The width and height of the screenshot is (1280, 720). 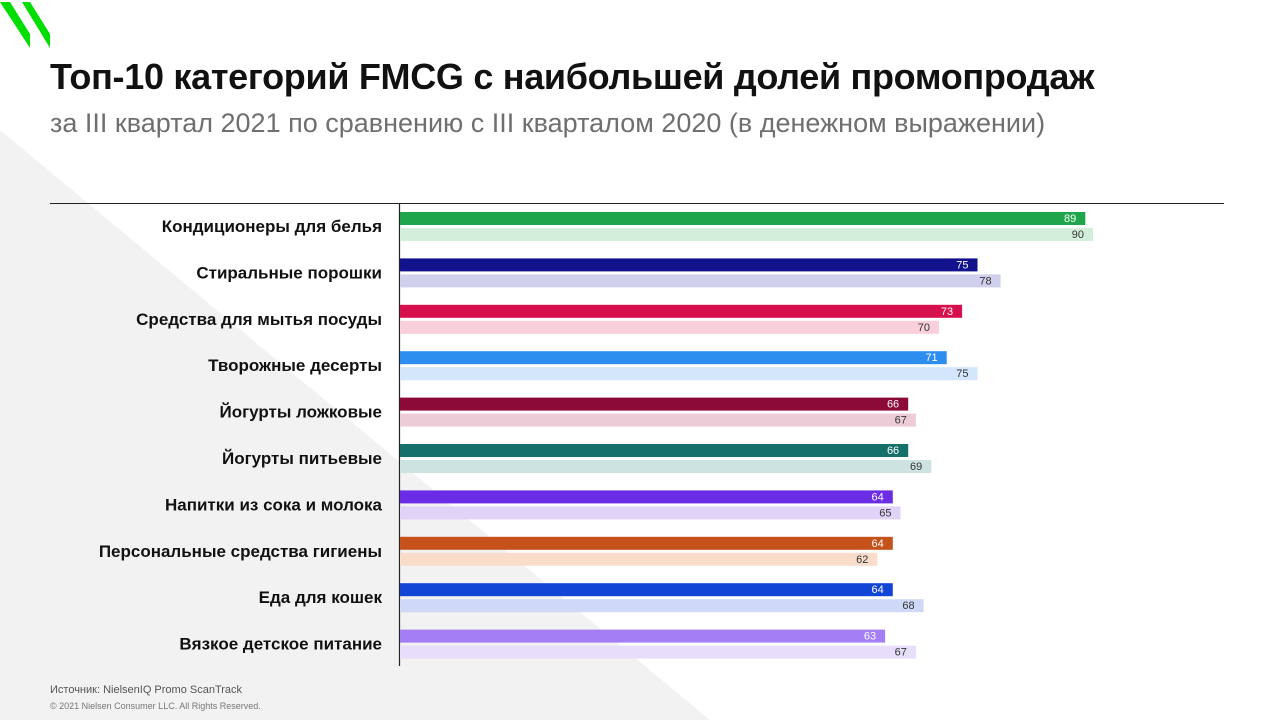 What do you see at coordinates (272, 226) in the screenshot?
I see `category-label: Кондиционеры для белья` at bounding box center [272, 226].